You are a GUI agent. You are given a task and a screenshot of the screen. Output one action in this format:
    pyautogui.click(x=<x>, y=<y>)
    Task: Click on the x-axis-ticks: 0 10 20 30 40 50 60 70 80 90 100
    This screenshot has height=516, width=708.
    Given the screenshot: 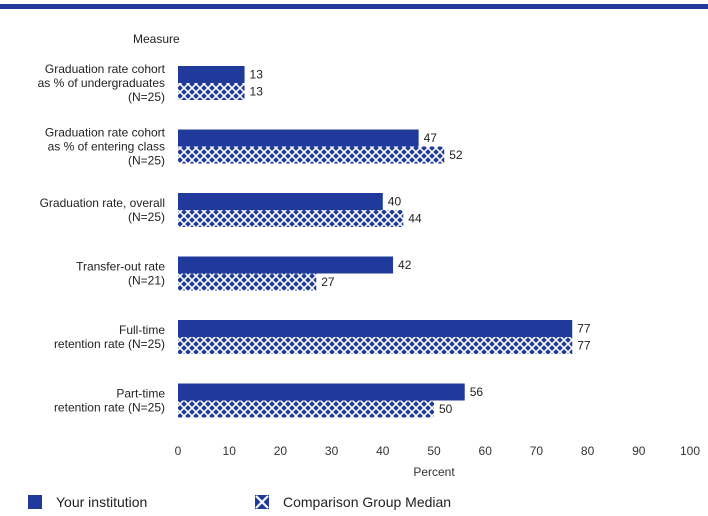 What is the action you would take?
    pyautogui.click(x=438, y=451)
    